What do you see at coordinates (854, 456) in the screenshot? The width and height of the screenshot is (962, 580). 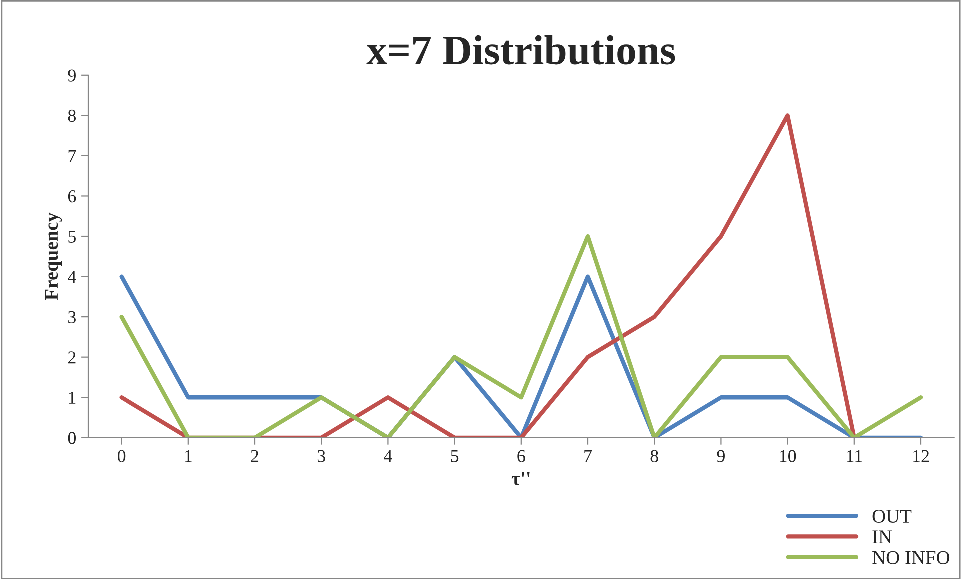 I see `x-tick-label: 11` at bounding box center [854, 456].